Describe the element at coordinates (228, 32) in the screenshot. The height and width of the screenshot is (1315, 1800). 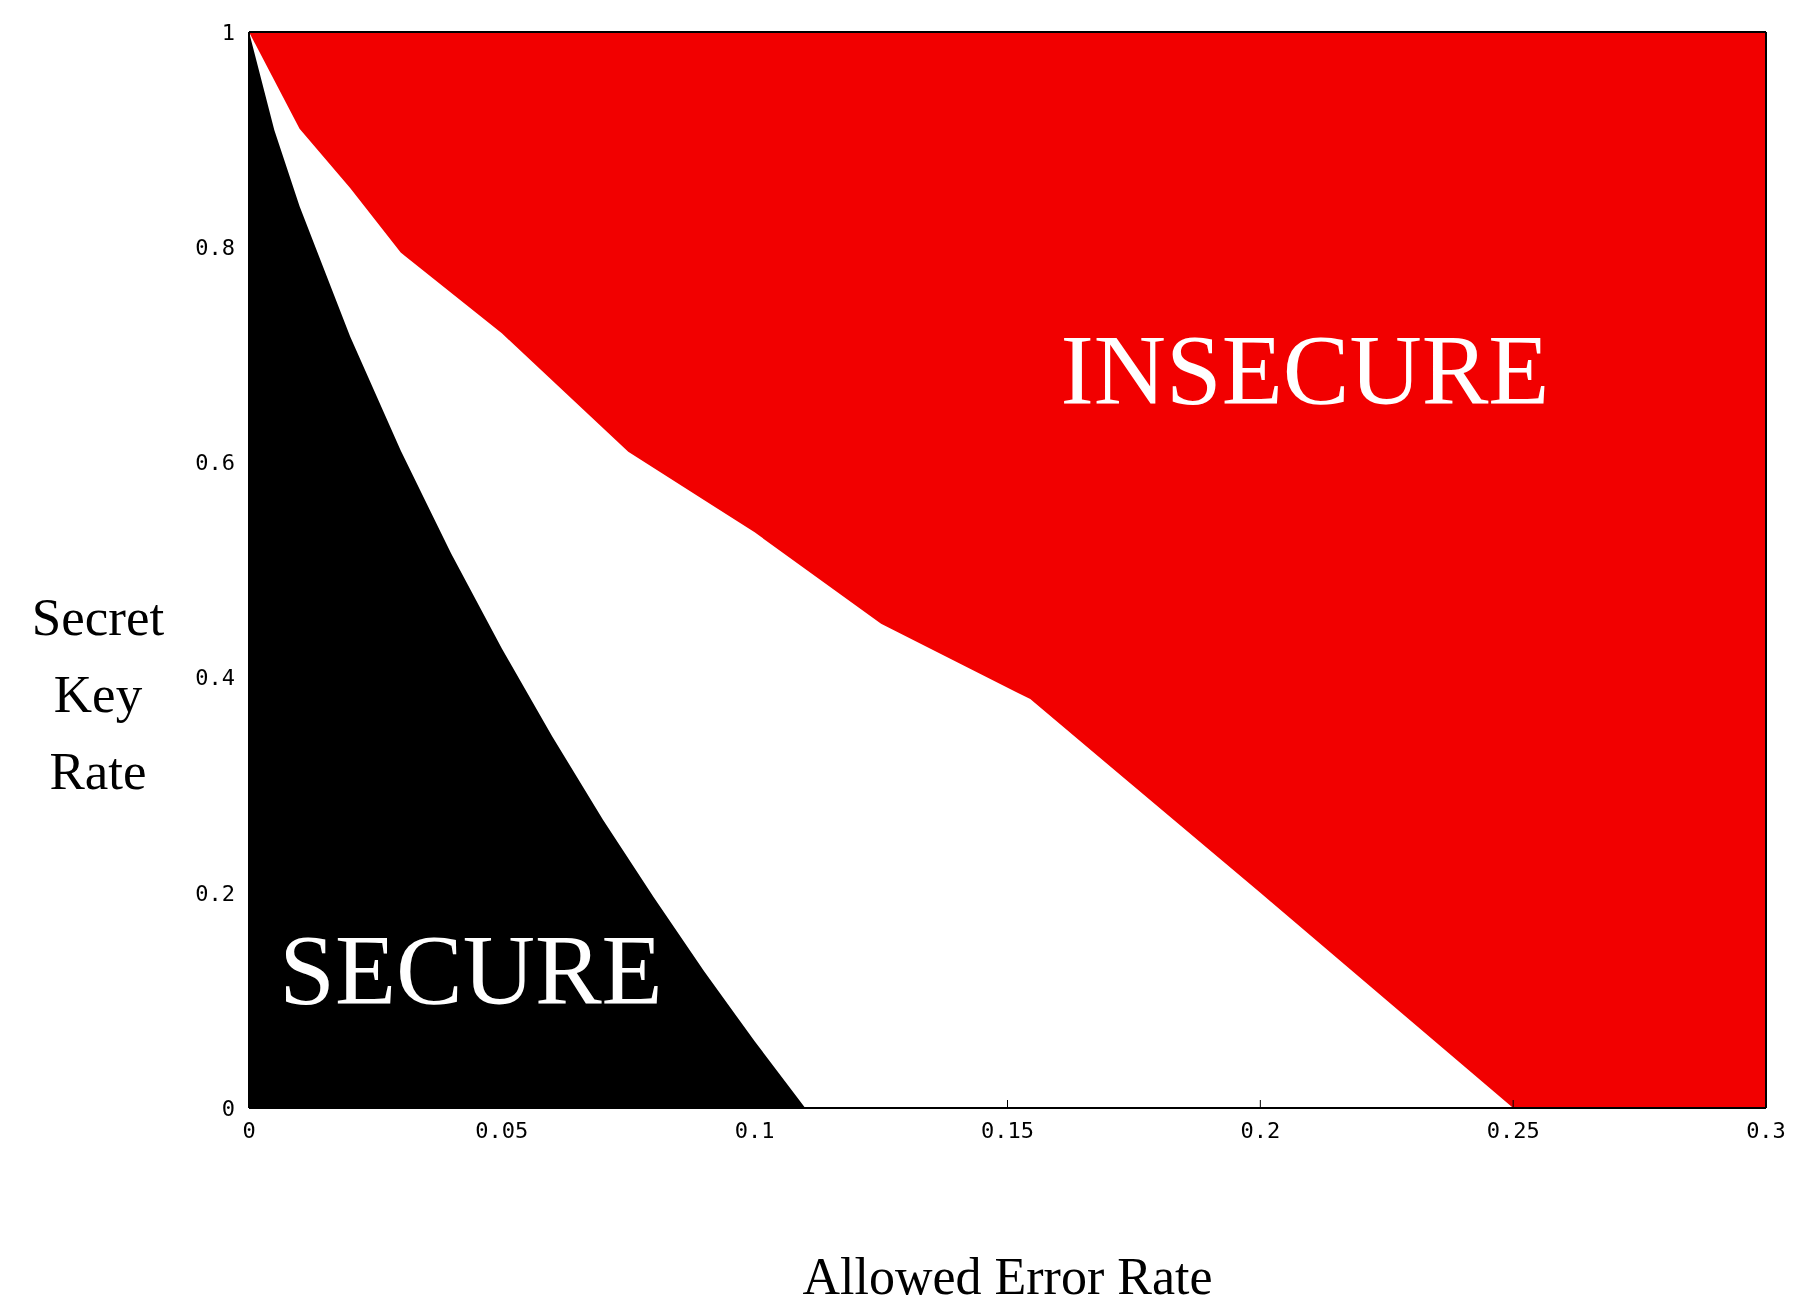
I see `y-tick-label: 1` at that location.